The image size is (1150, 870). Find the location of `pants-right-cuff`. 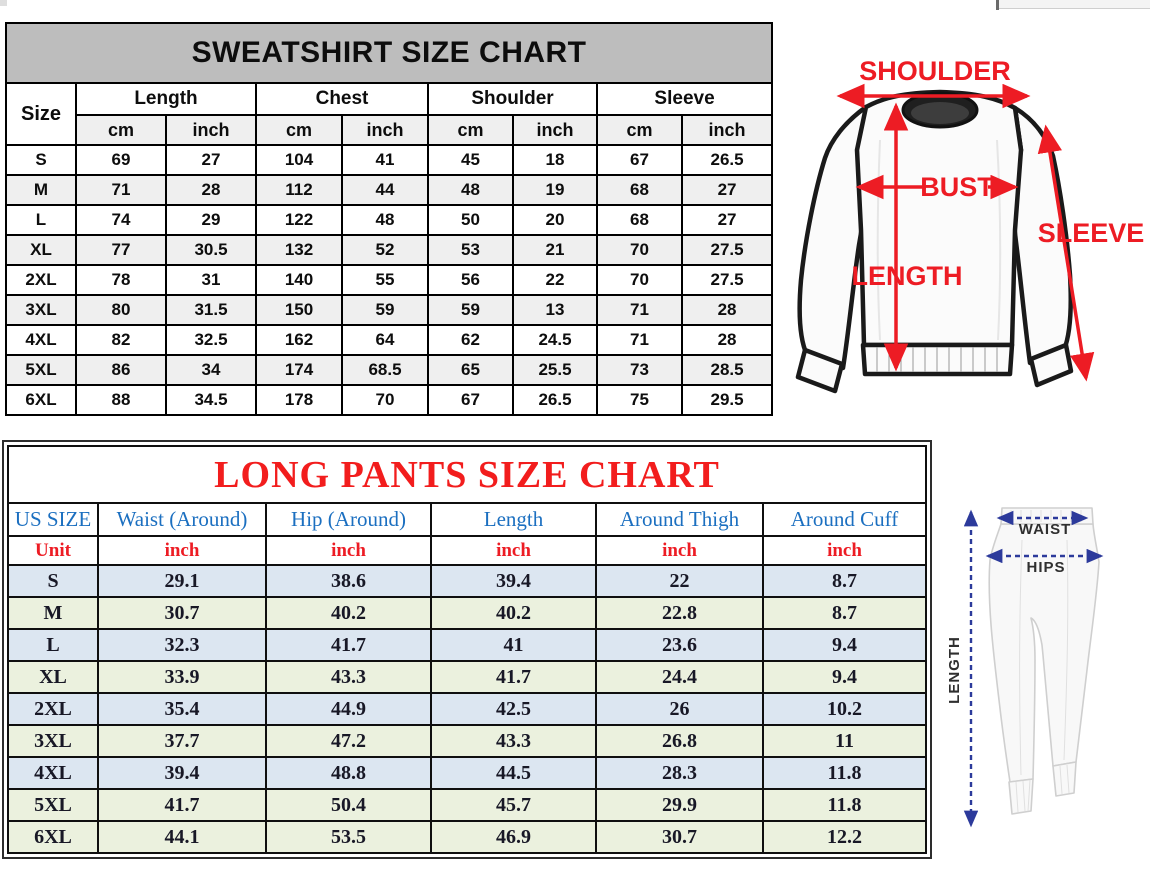

pants-right-cuff is located at coordinates (1064, 779).